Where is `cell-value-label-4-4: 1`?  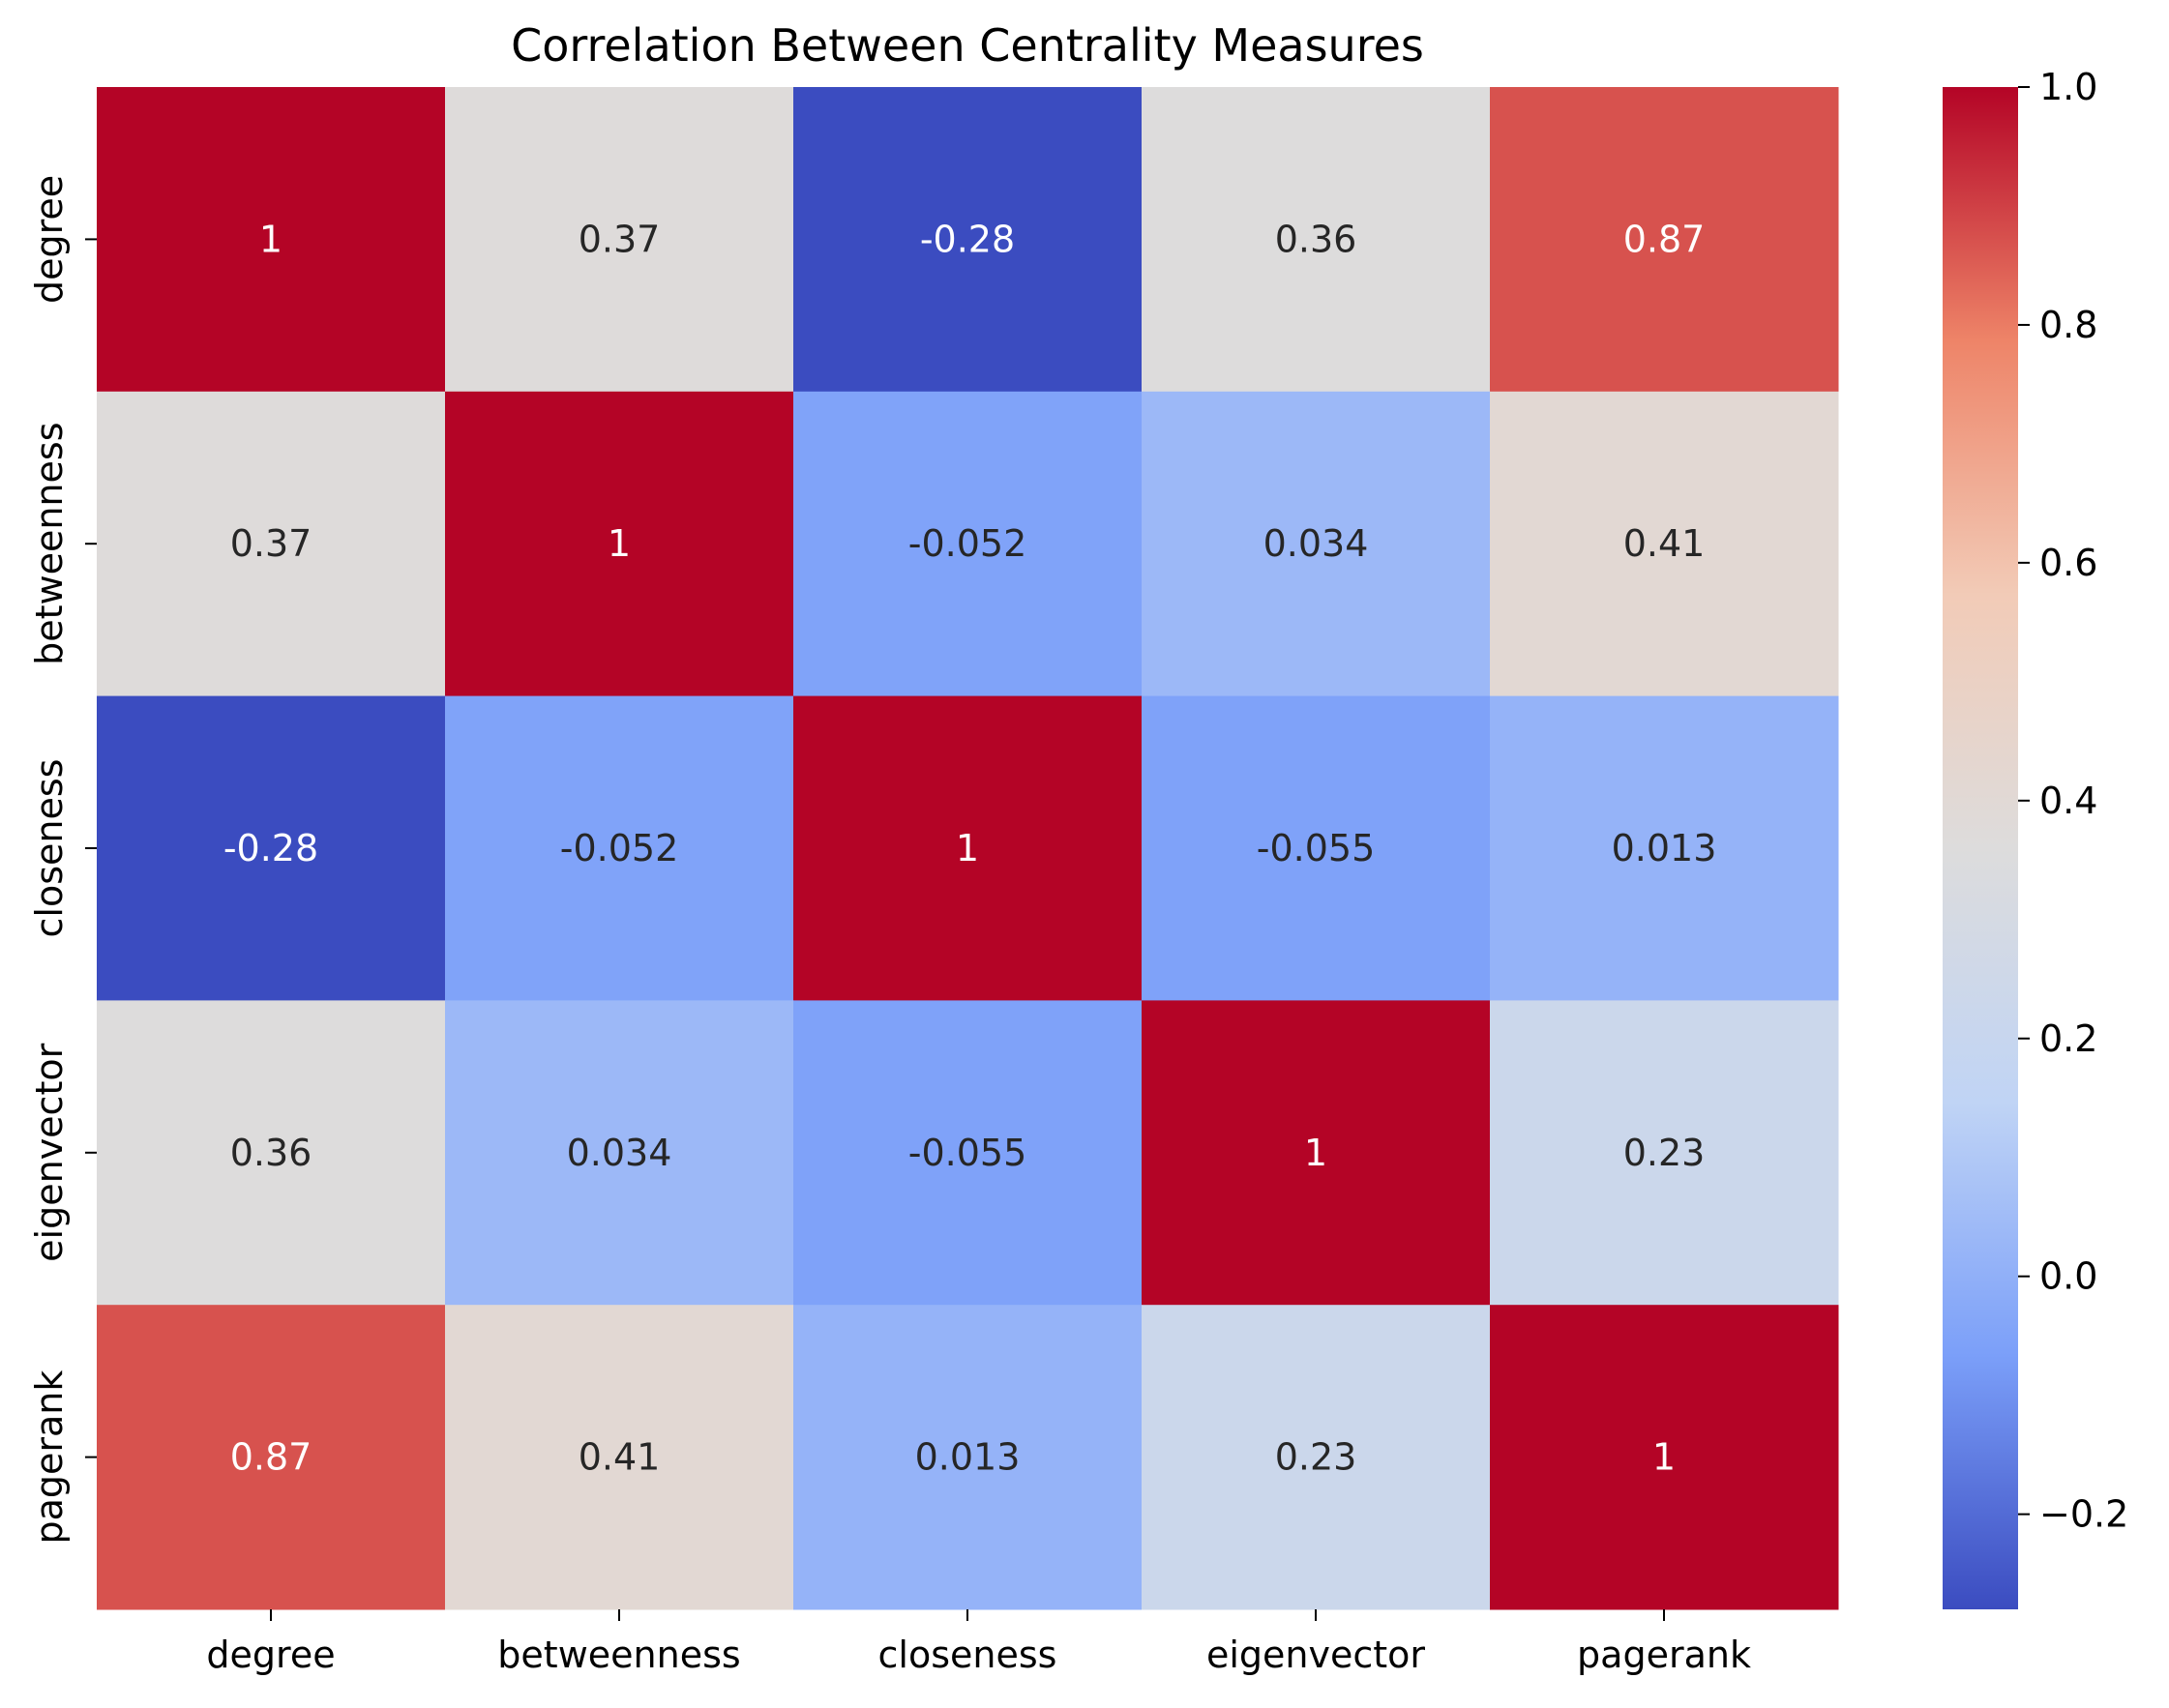 cell-value-label-4-4: 1 is located at coordinates (1664, 1457).